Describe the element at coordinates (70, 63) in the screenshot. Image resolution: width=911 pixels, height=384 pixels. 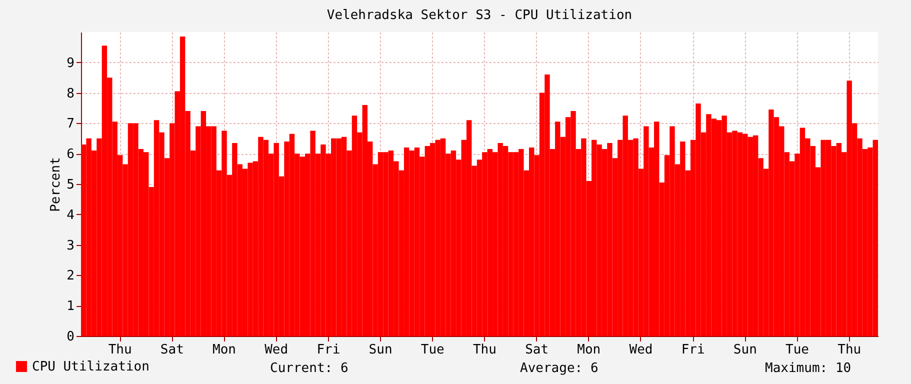
I see `y-tick-label: 9` at that location.